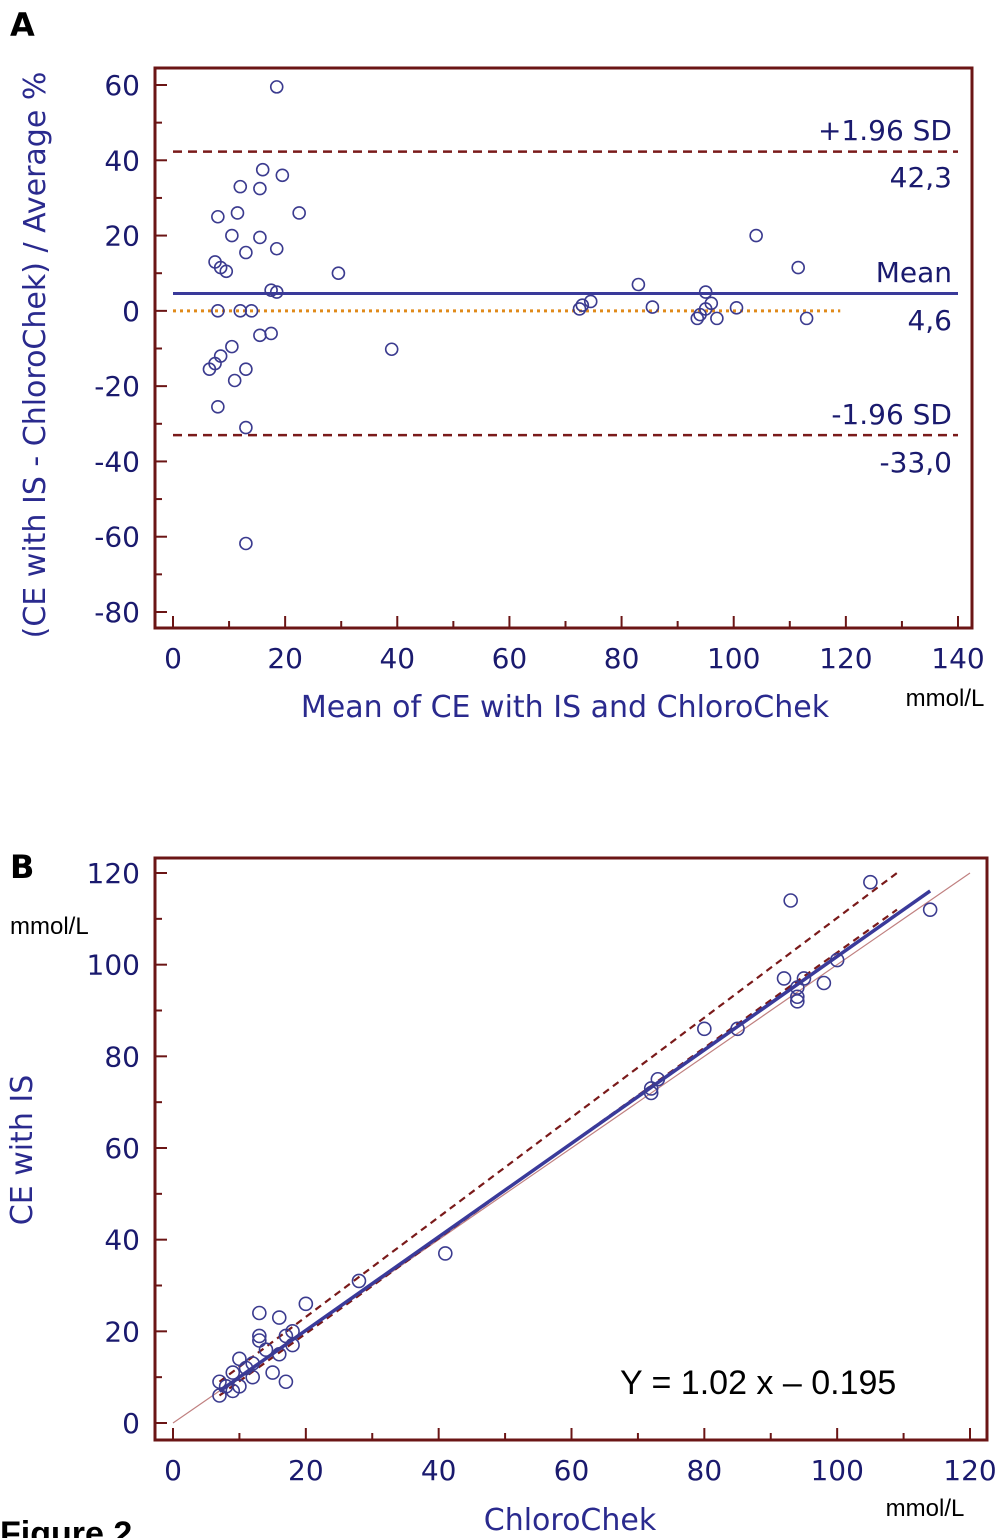 This screenshot has height=1538, width=1005. I want to click on panel-a-y-tick-label: 40, so click(122, 160).